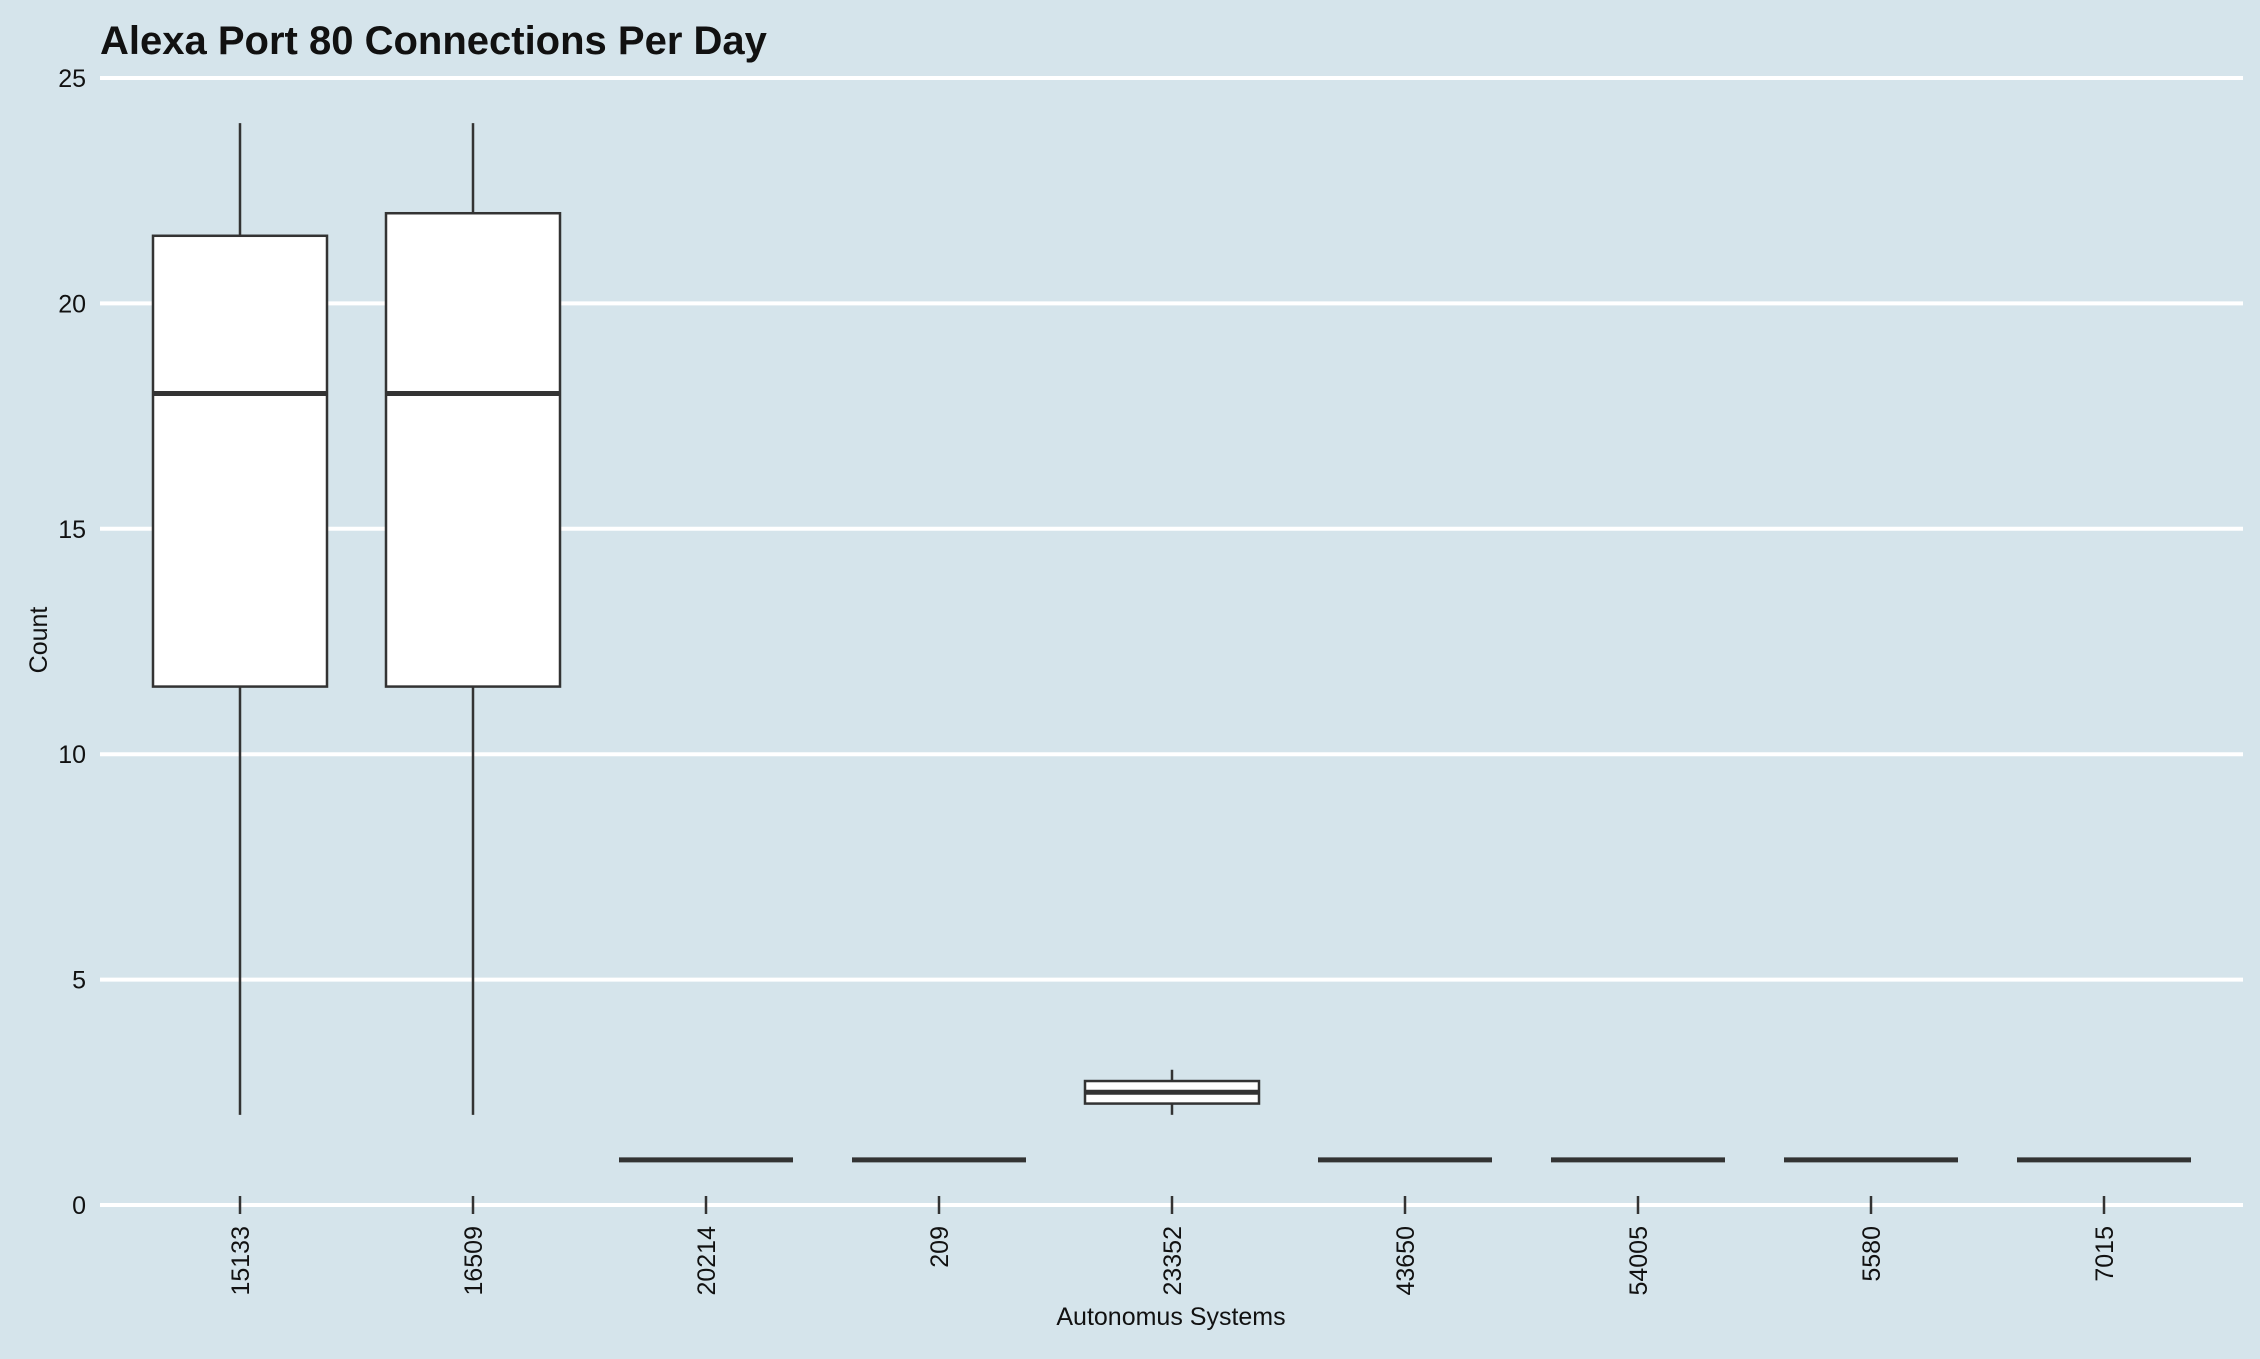 The width and height of the screenshot is (2260, 1359). What do you see at coordinates (79, 981) in the screenshot?
I see `y-tick-label: 5` at bounding box center [79, 981].